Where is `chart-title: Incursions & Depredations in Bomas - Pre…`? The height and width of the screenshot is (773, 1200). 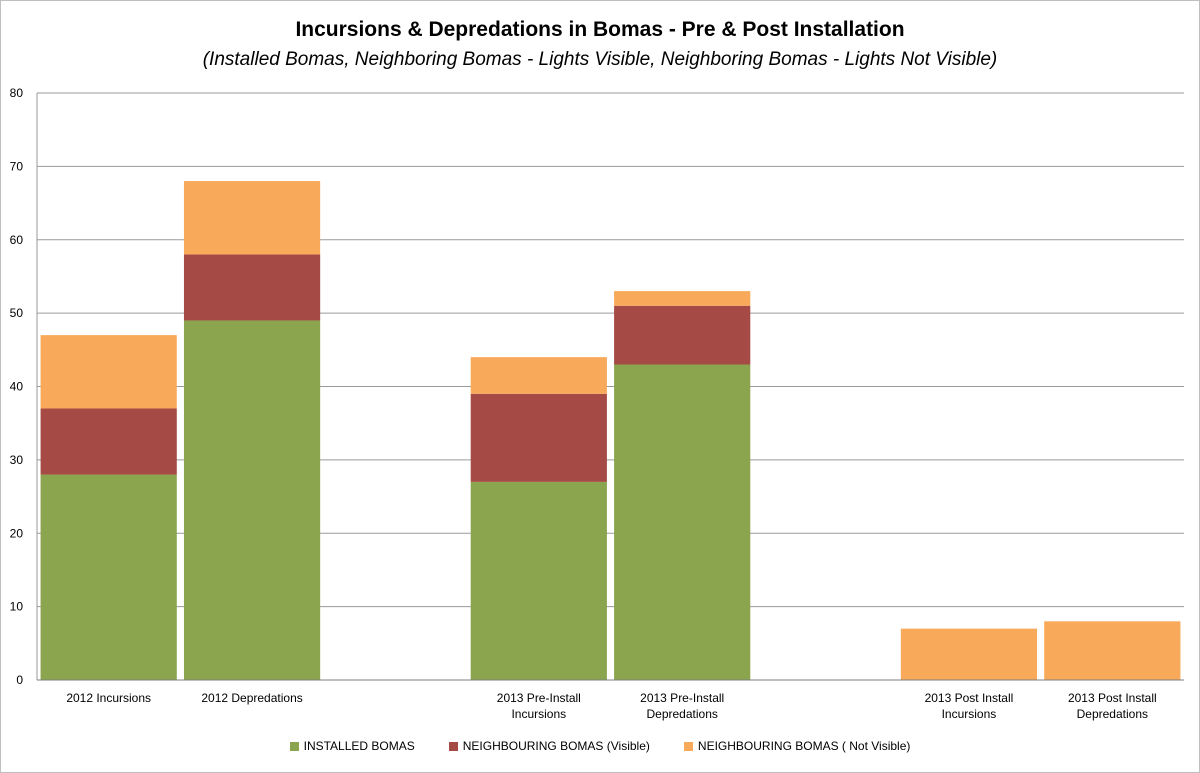
chart-title: Incursions & Depredations in Bomas - Pre… is located at coordinates (600, 29).